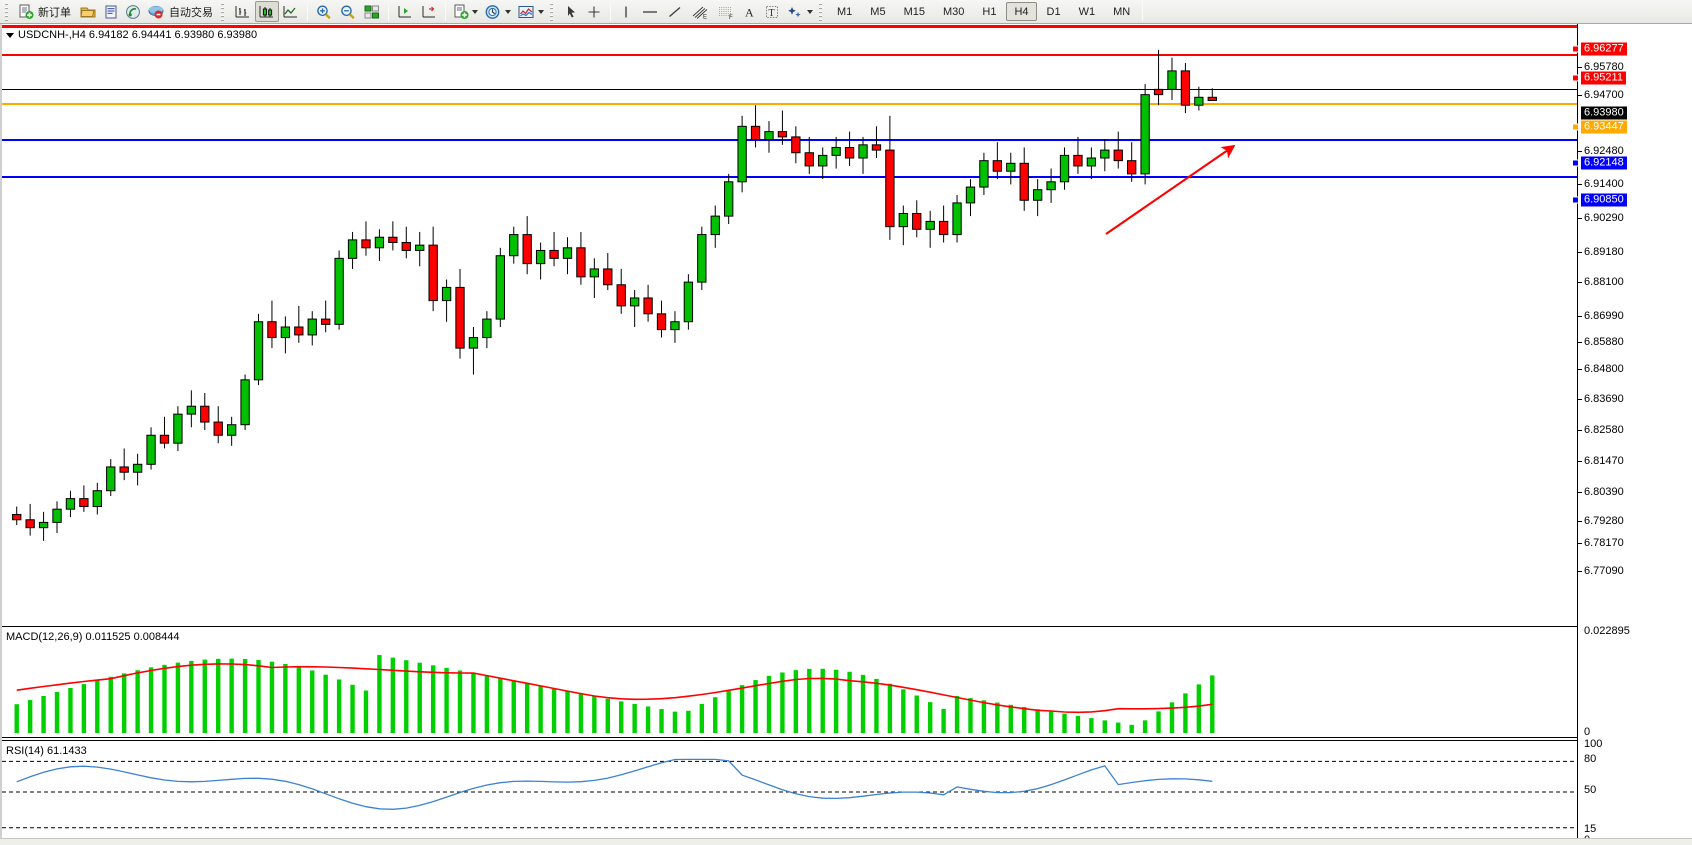 The height and width of the screenshot is (845, 1692). What do you see at coordinates (750, 11) in the screenshot?
I see `text-button: A` at bounding box center [750, 11].